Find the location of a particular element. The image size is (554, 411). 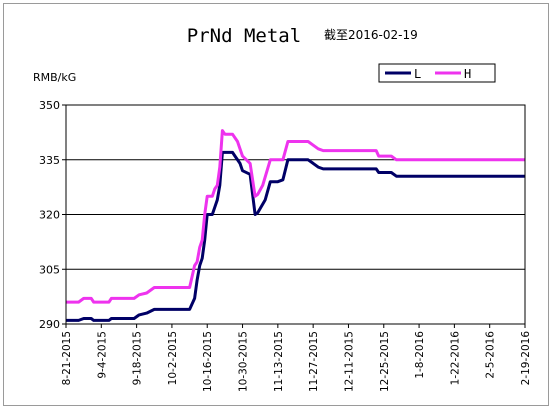

y-tick-label: 335 is located at coordinates (49, 160).